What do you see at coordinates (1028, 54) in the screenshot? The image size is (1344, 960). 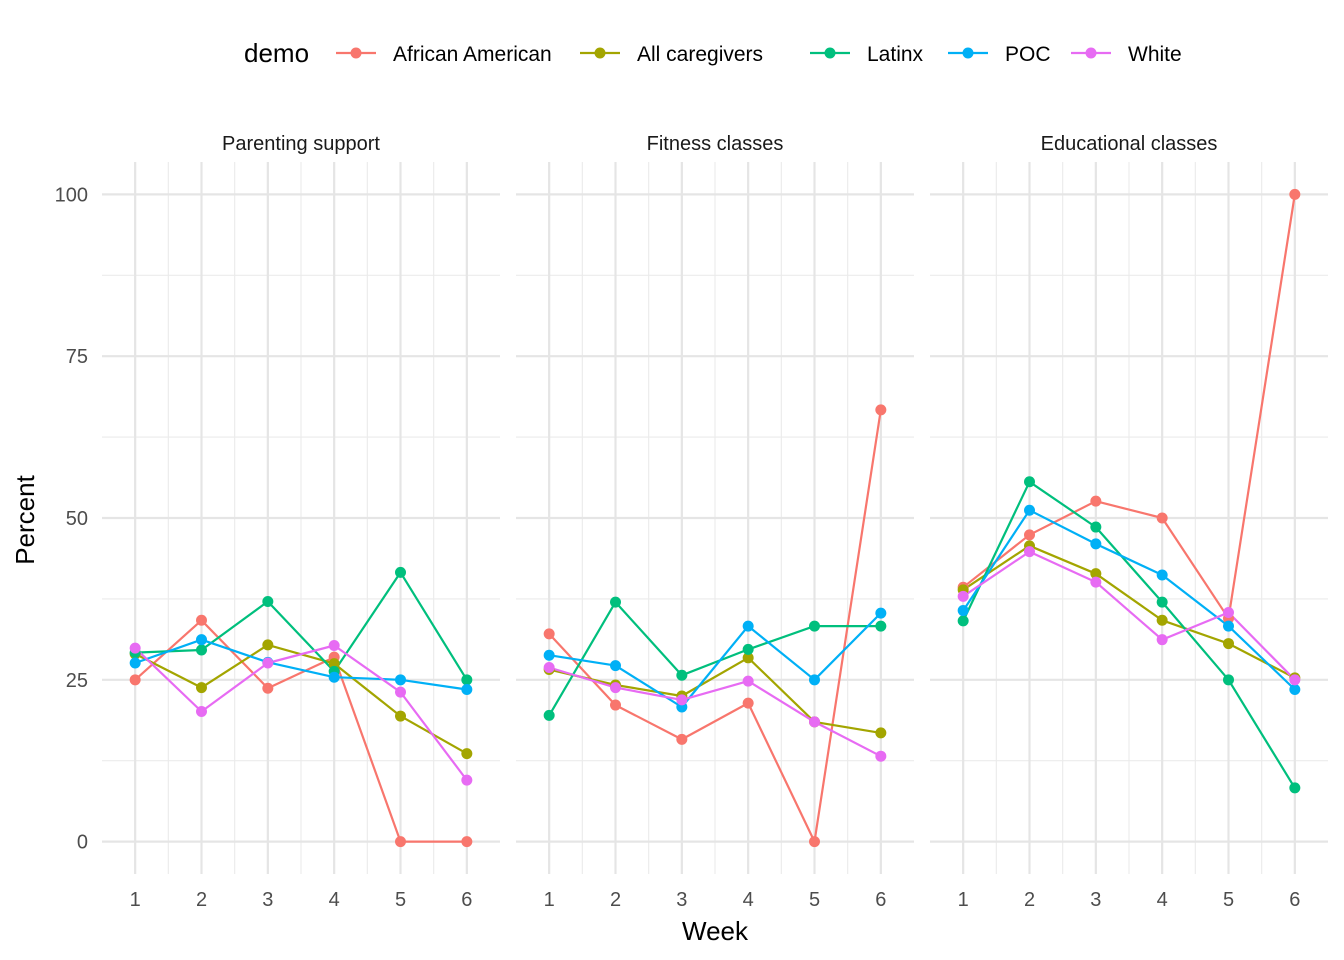 I see `legend-label: POC` at bounding box center [1028, 54].